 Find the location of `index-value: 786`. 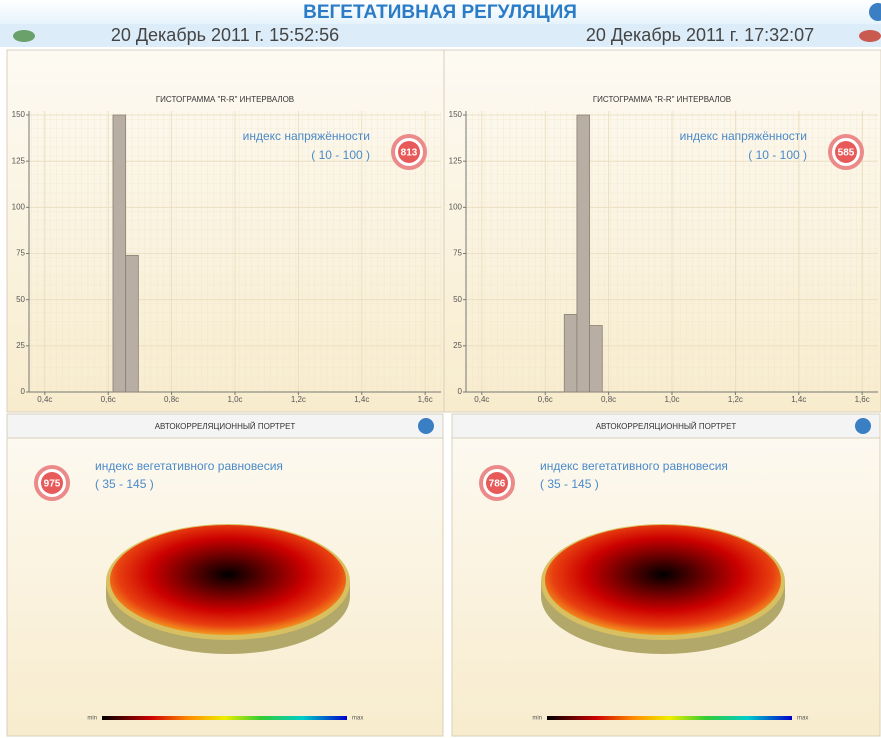

index-value: 786 is located at coordinates (497, 484).